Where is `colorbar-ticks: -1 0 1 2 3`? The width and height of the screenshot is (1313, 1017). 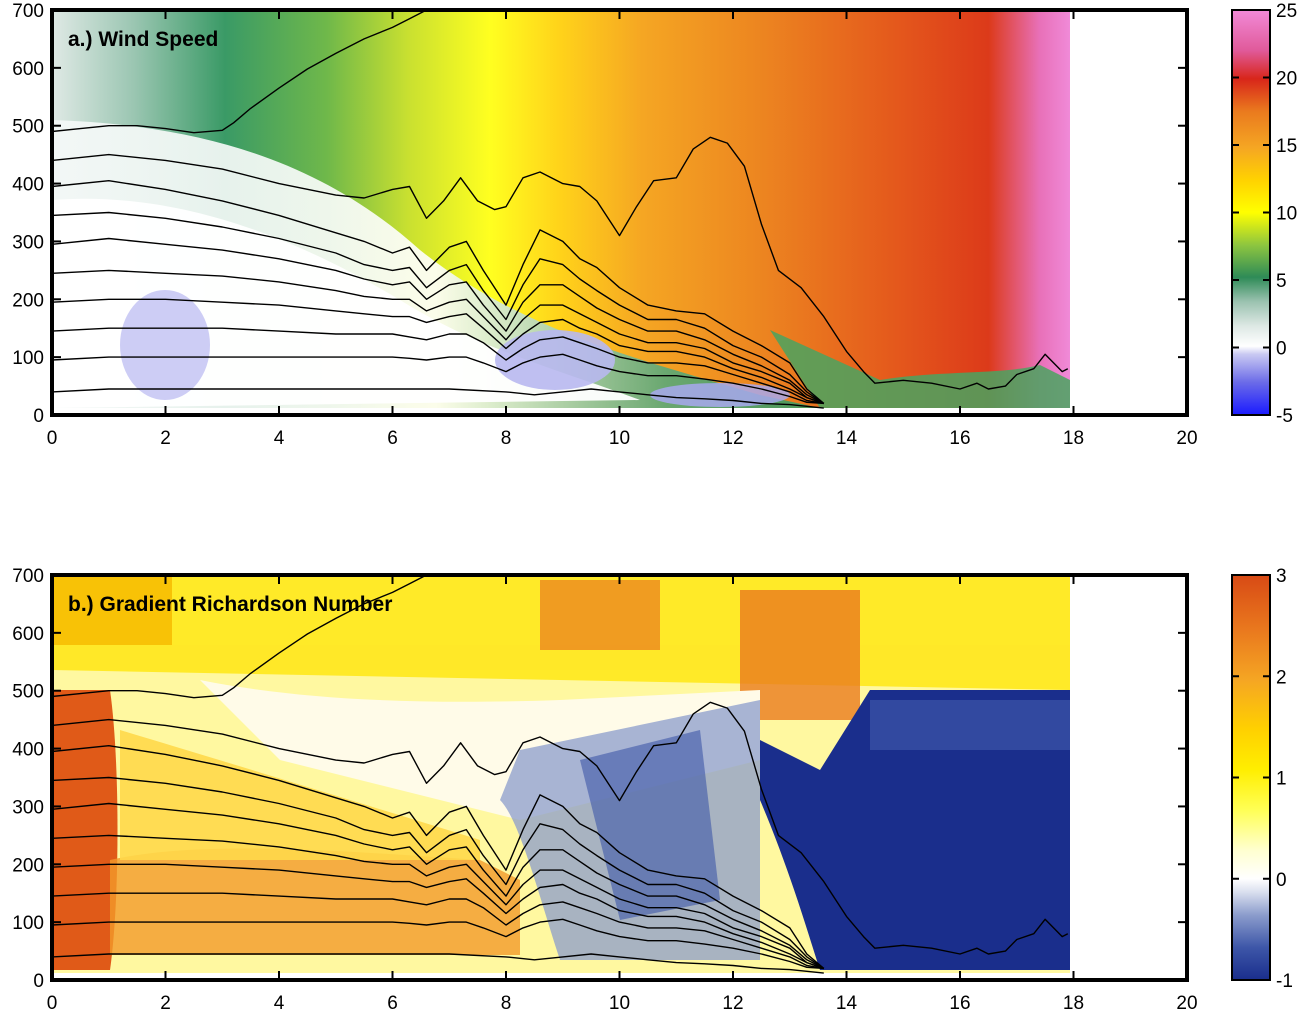 colorbar-ticks: -1 0 1 2 3 is located at coordinates (1262, 779).